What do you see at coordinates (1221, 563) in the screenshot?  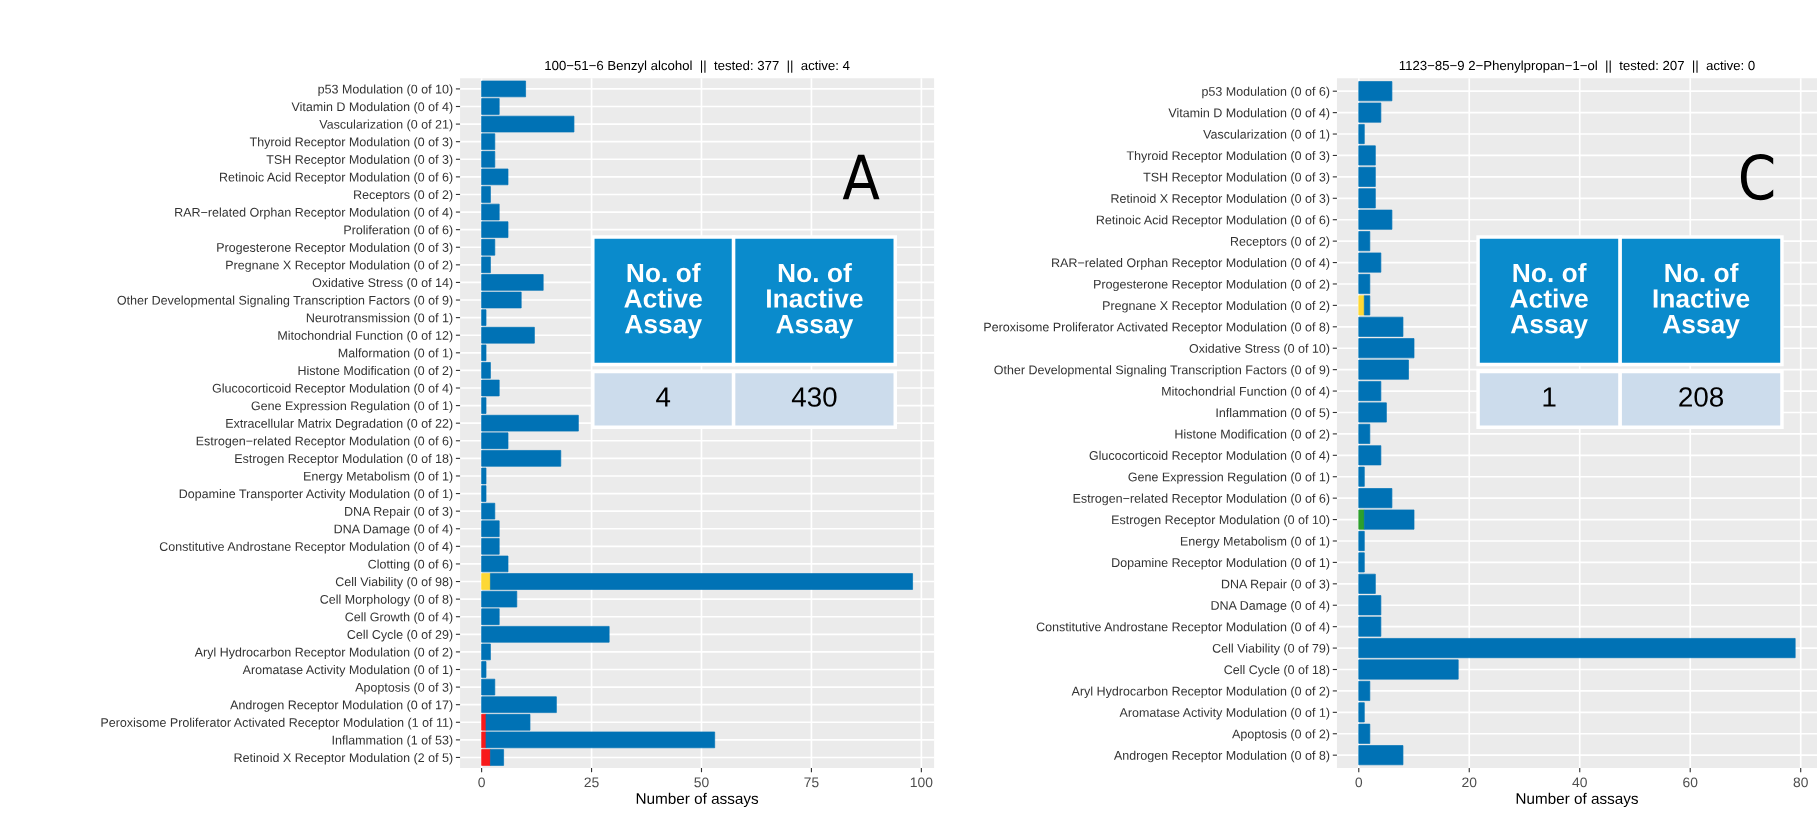 I see `y-tick-label: Dopamine Receptor Modulation (0 of 1)` at bounding box center [1221, 563].